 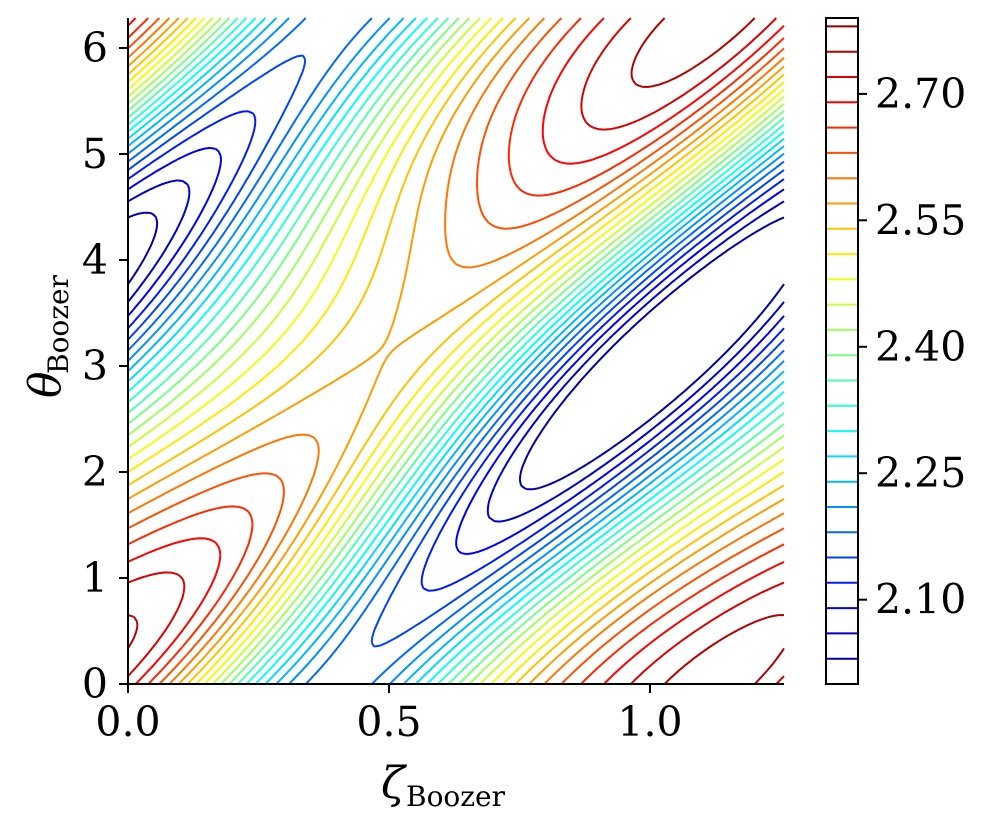 I want to click on y-tick-label: 3, so click(x=95, y=366).